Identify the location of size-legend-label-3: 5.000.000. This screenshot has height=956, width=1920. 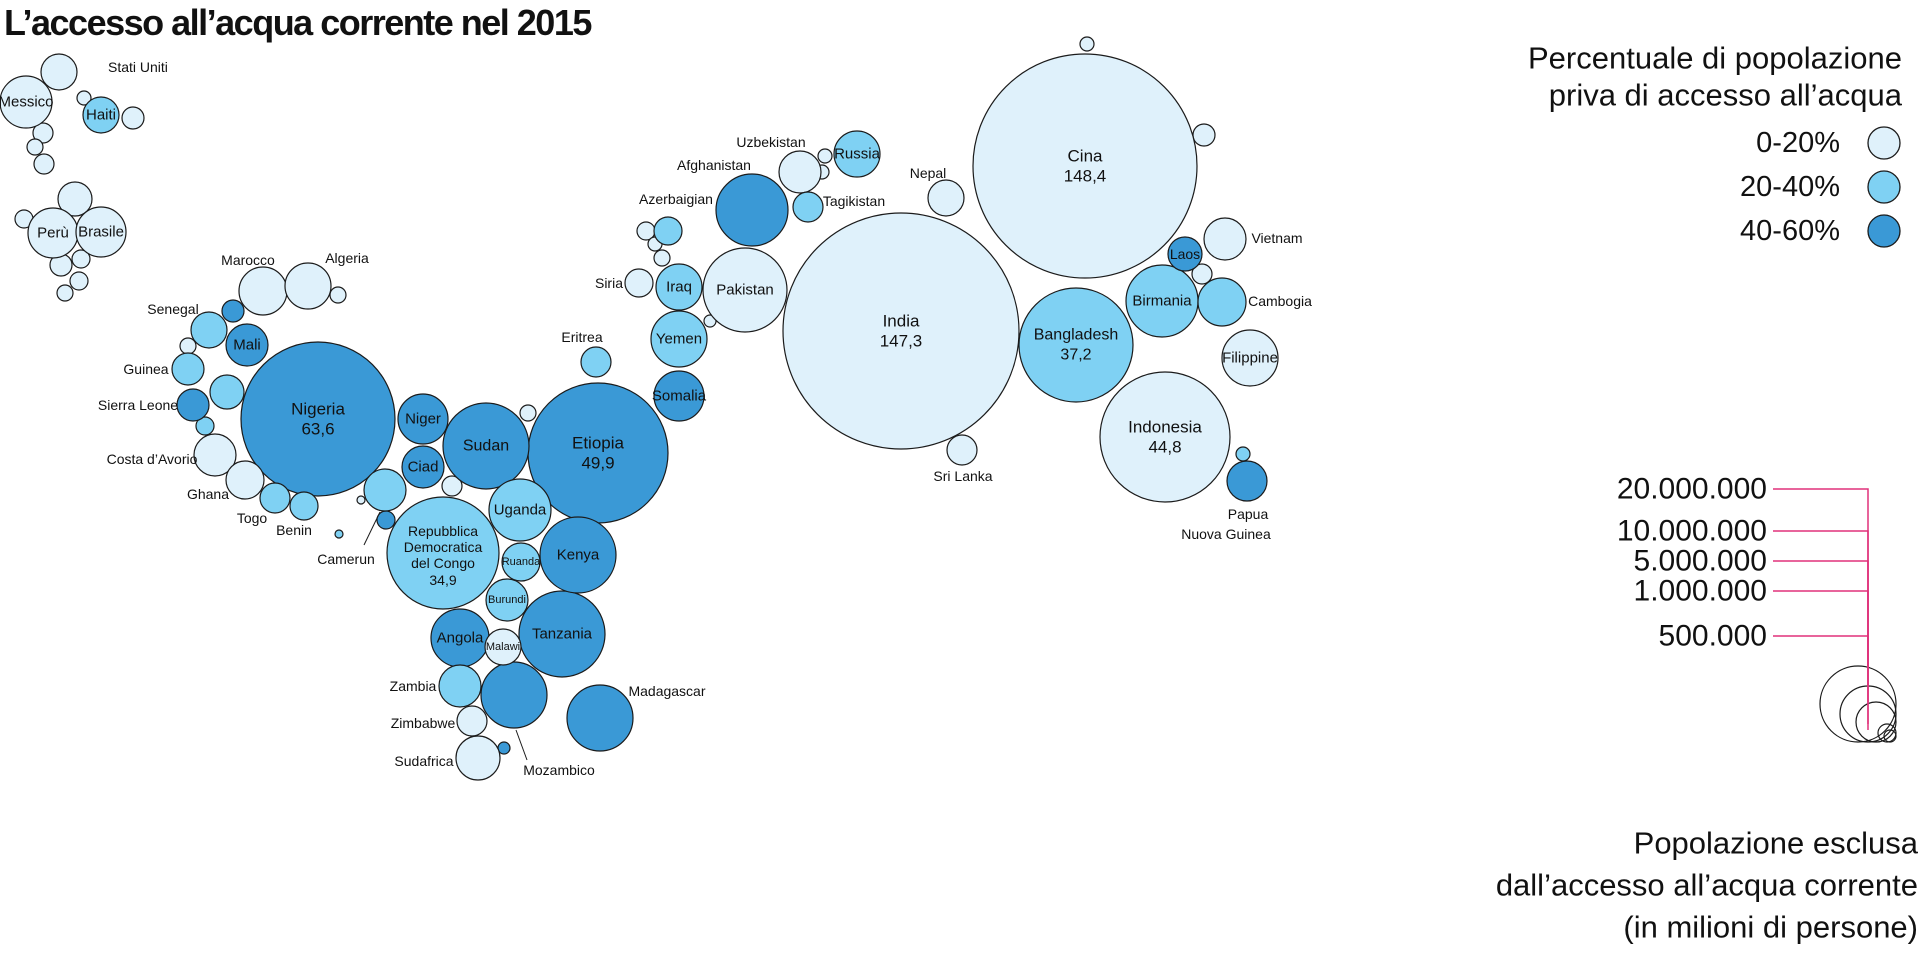
(1700, 561).